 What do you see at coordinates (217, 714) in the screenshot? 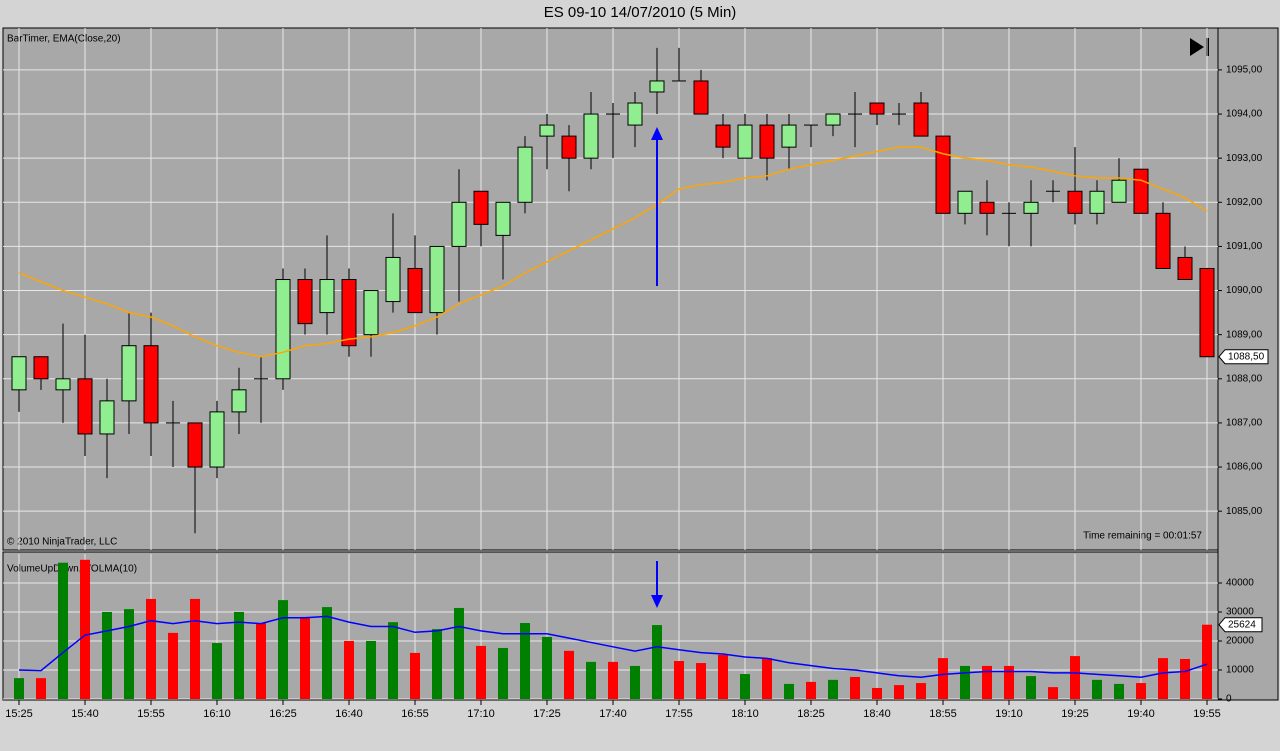
I see `x-tick-label: 16:10` at bounding box center [217, 714].